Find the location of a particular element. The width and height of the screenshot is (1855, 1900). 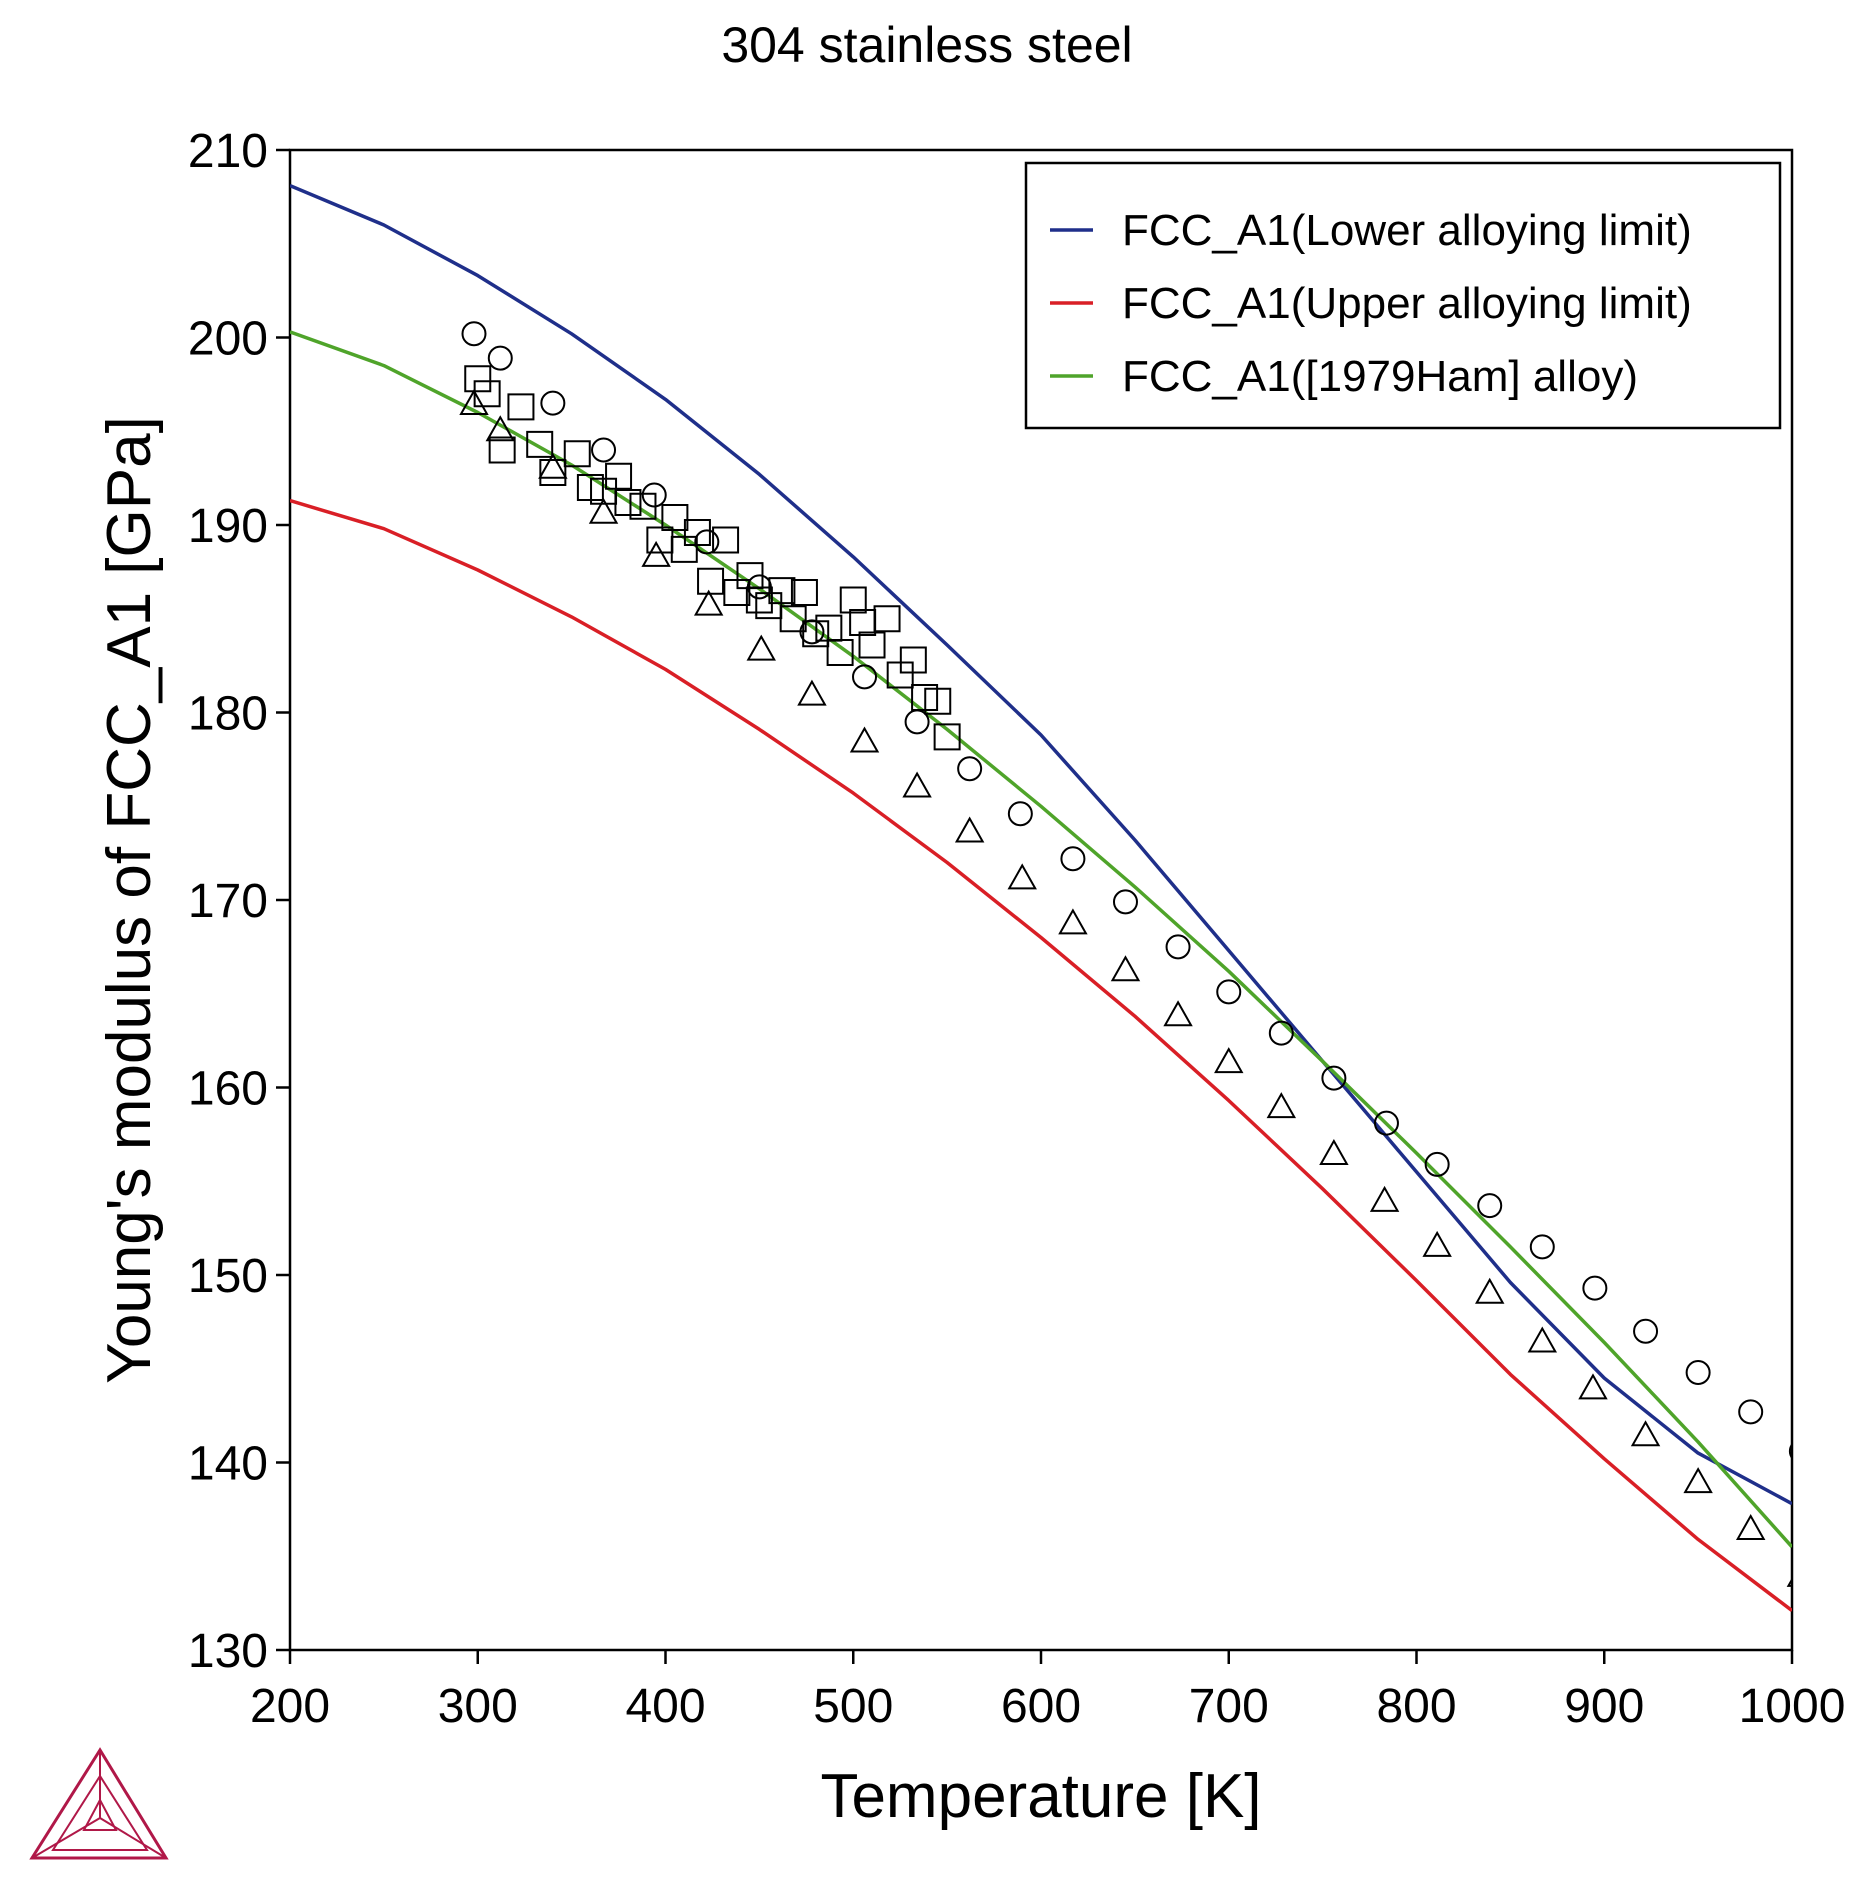

y-tick-label: 210 is located at coordinates (228, 151).